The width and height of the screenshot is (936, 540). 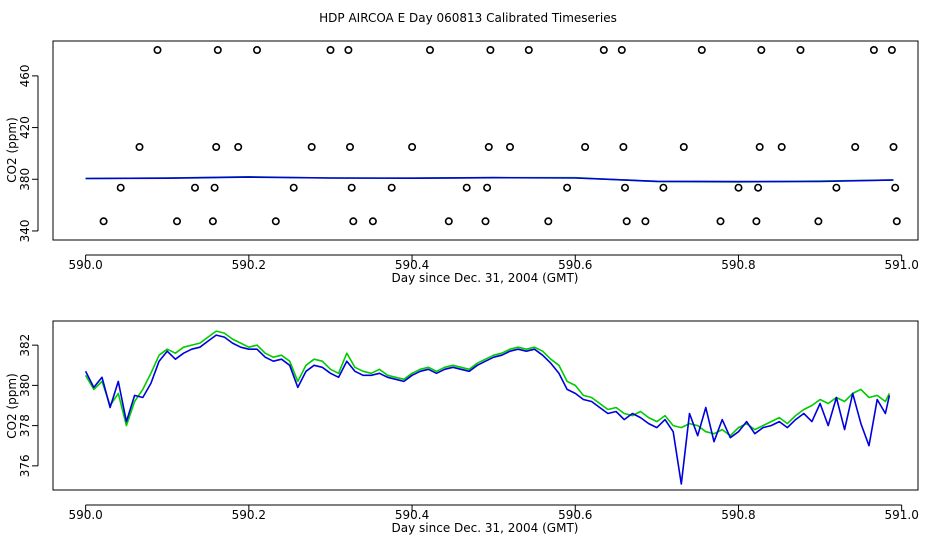 I want to click on bottom-chart-x-axis-title: Day since Dec. 31, 2004 (GMT), so click(x=485, y=528).